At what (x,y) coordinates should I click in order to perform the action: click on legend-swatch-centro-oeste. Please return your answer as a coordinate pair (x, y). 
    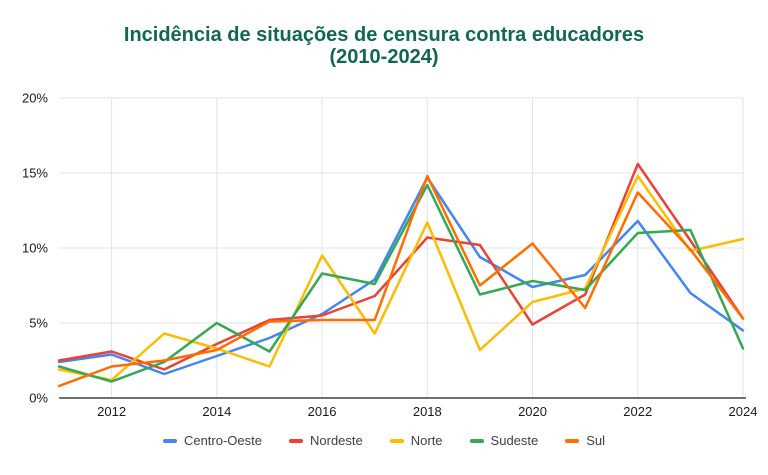
    Looking at the image, I should click on (169, 440).